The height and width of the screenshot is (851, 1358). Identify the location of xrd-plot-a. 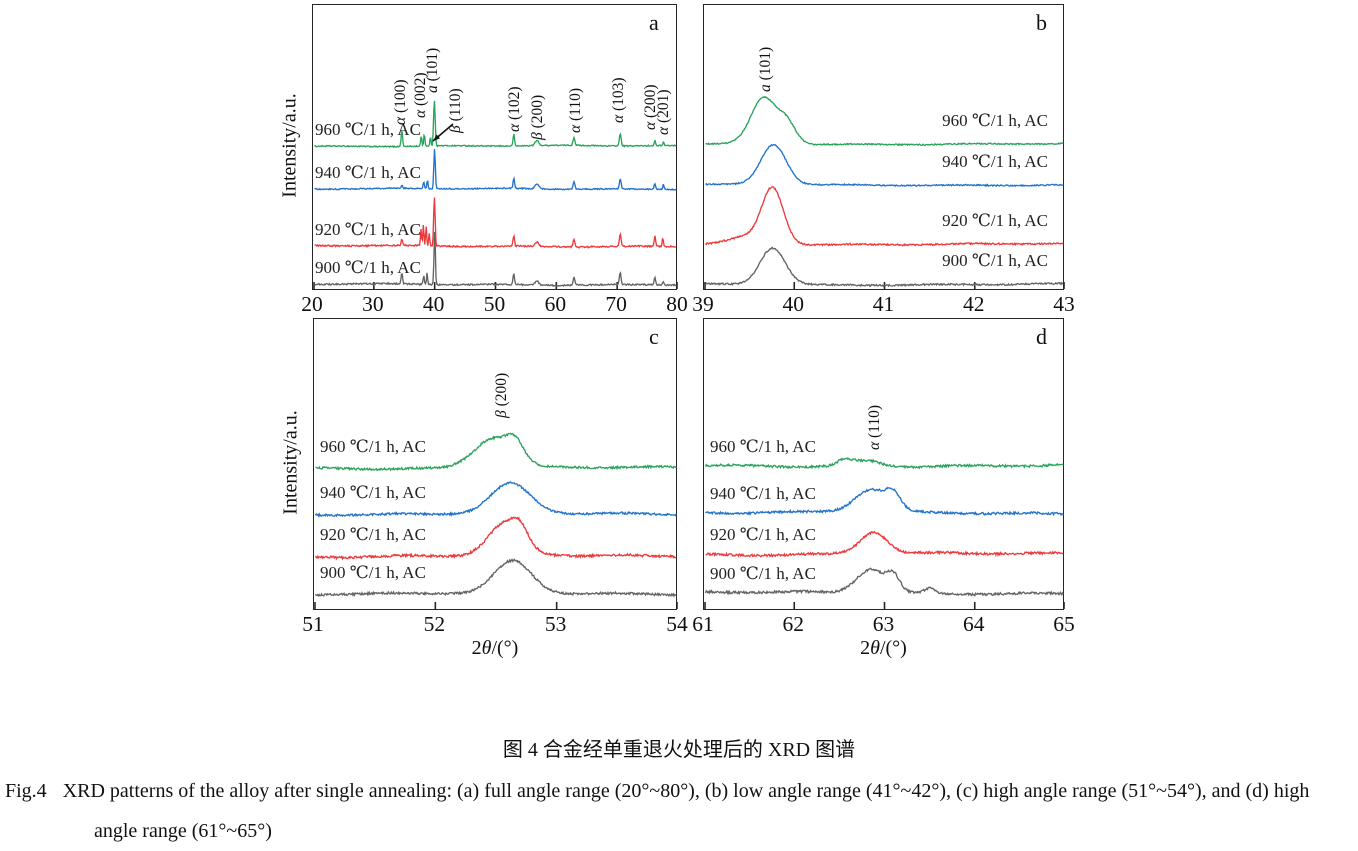
(495, 194).